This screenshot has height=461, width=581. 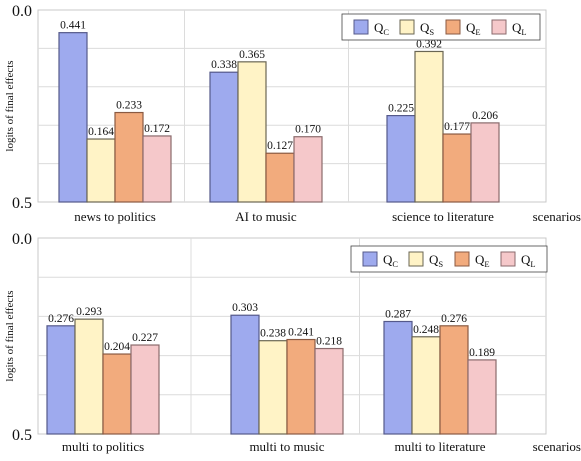 What do you see at coordinates (286, 446) in the screenshot?
I see `x-tick-label: multi to music` at bounding box center [286, 446].